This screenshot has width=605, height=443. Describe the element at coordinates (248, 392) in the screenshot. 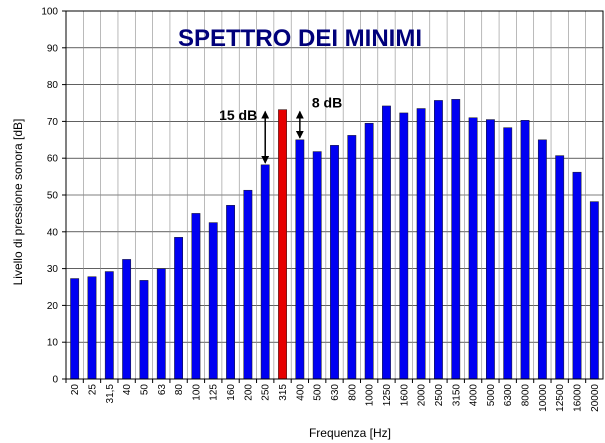

I see `x-tick-label: 200` at that location.